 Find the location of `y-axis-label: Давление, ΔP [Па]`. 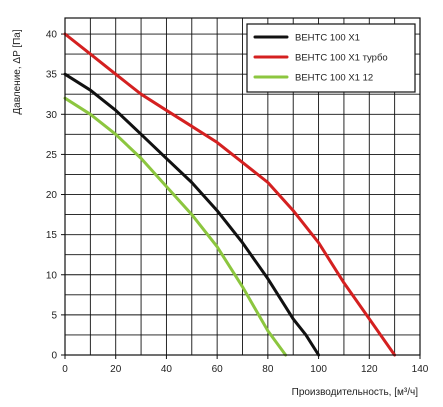

y-axis-label: Давление, ΔP [Па] is located at coordinates (17, 72).